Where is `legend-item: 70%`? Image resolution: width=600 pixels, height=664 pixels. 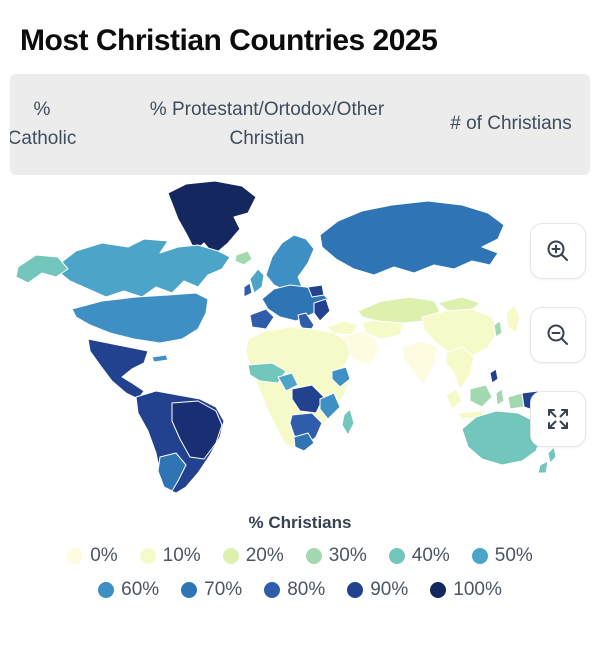
legend-item: 70% is located at coordinates (211, 590).